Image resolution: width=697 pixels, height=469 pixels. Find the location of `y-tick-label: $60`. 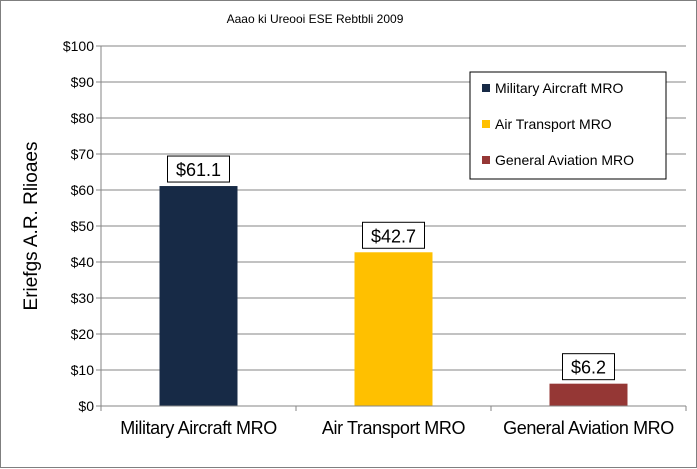

y-tick-label: $60 is located at coordinates (83, 190).